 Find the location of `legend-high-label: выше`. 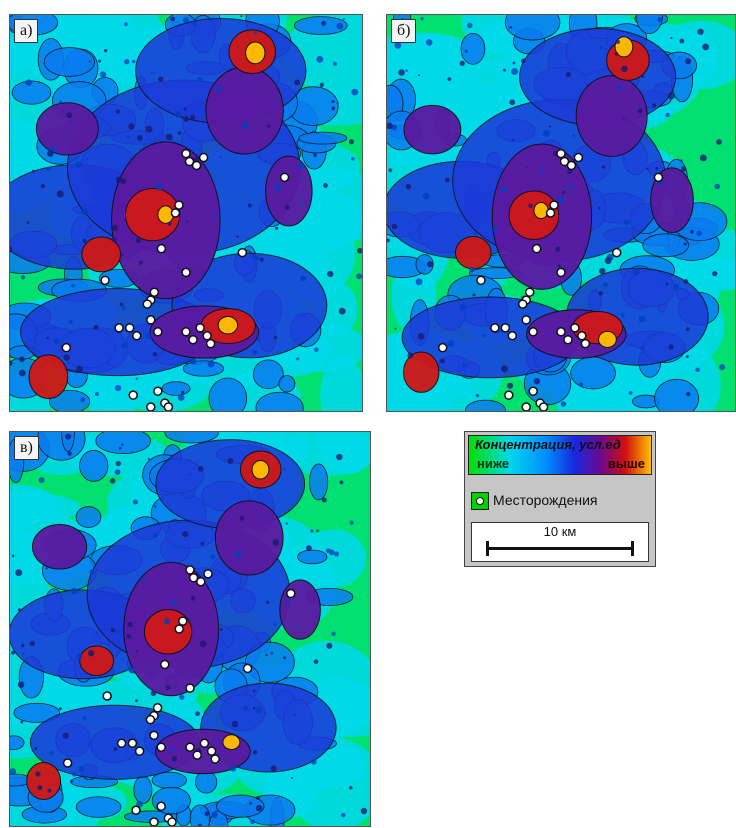

legend-high-label: выше is located at coordinates (626, 463).